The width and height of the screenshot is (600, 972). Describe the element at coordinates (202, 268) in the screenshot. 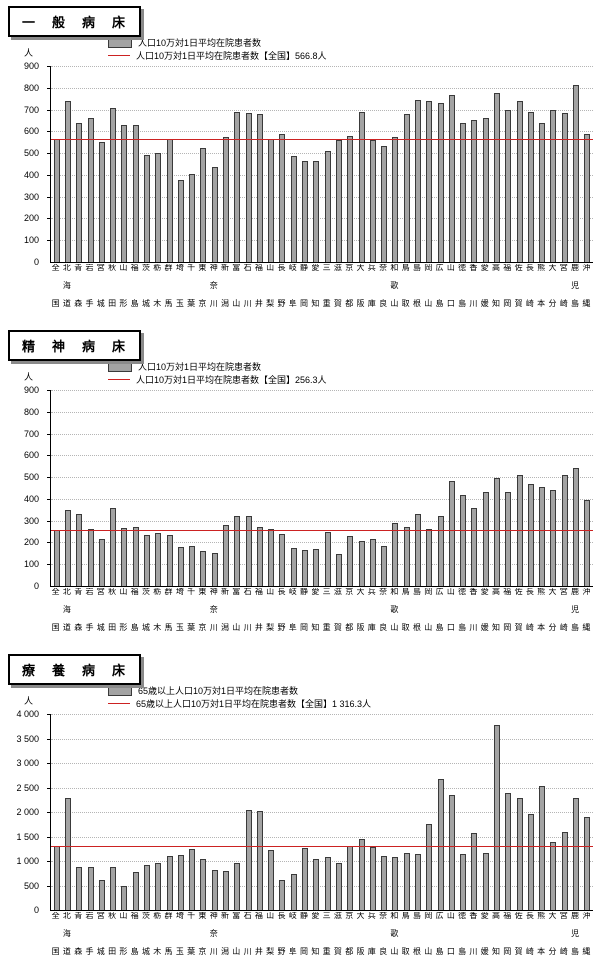

I see `x-tick-char: 東` at that location.